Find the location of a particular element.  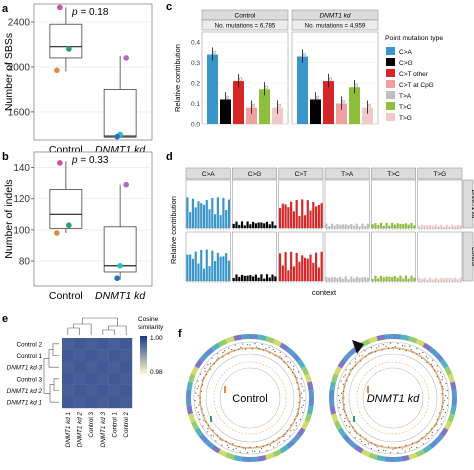

arrowhead-marker is located at coordinates (358, 347).